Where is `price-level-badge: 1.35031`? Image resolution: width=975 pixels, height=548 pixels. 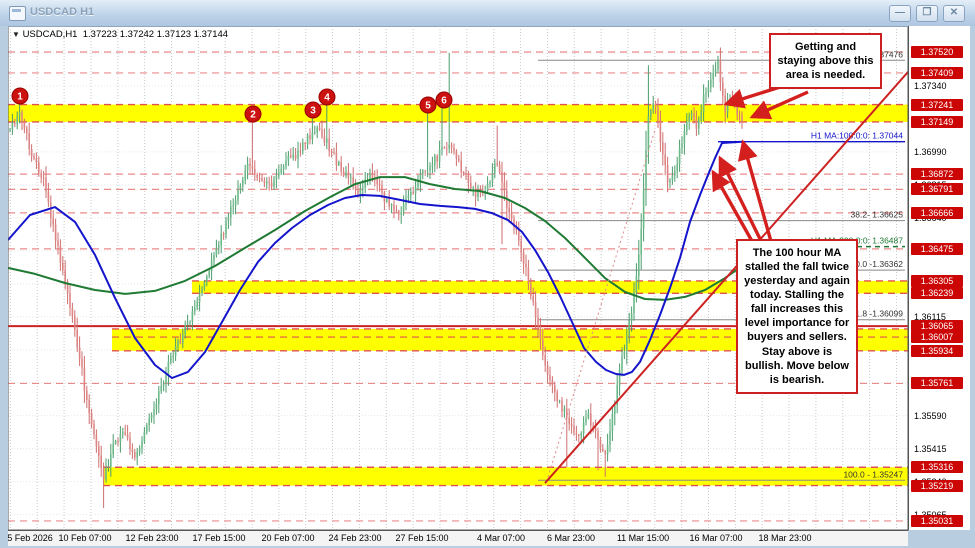 price-level-badge: 1.35031 is located at coordinates (937, 520).